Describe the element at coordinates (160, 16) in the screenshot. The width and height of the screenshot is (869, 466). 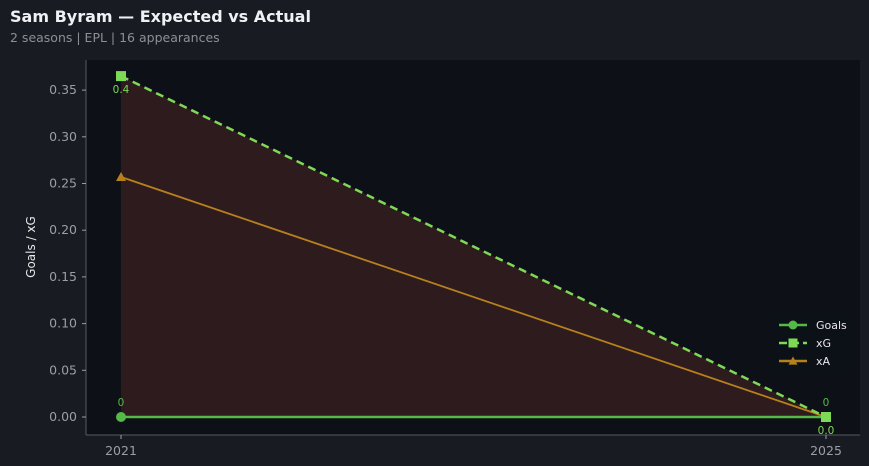
I see `chart-title: Sam Byram — Expected vs Actual` at that location.